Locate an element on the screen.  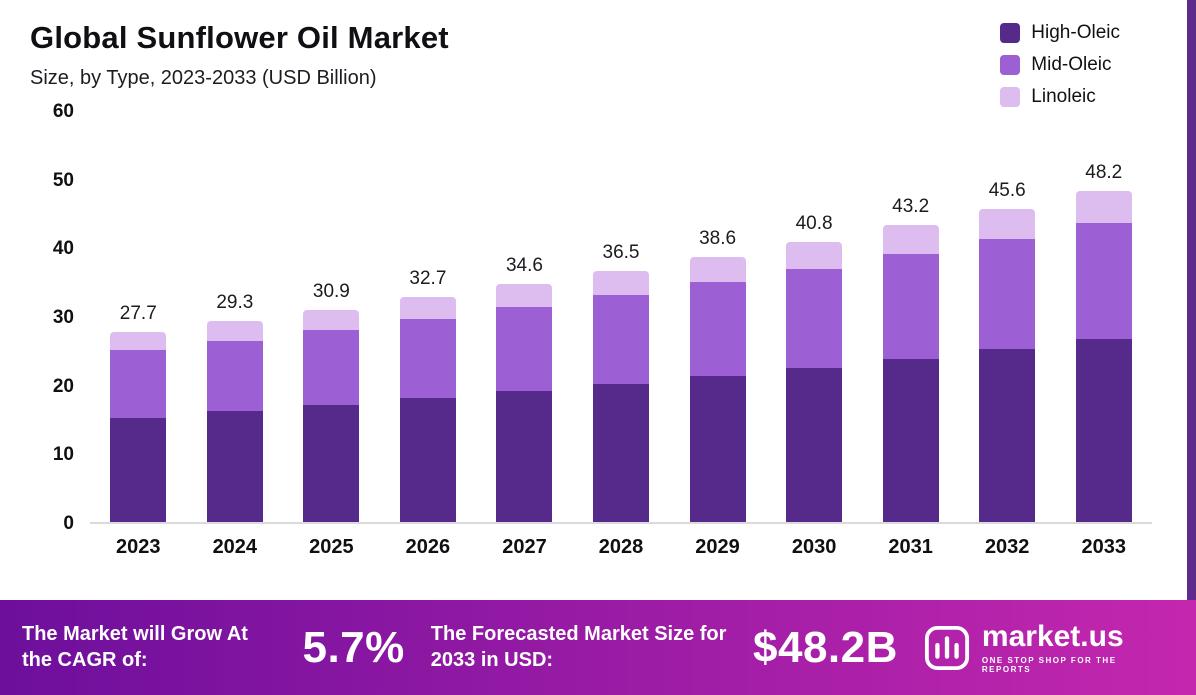
legend-item-high-oleic: High-Oleic is located at coordinates (1060, 33).